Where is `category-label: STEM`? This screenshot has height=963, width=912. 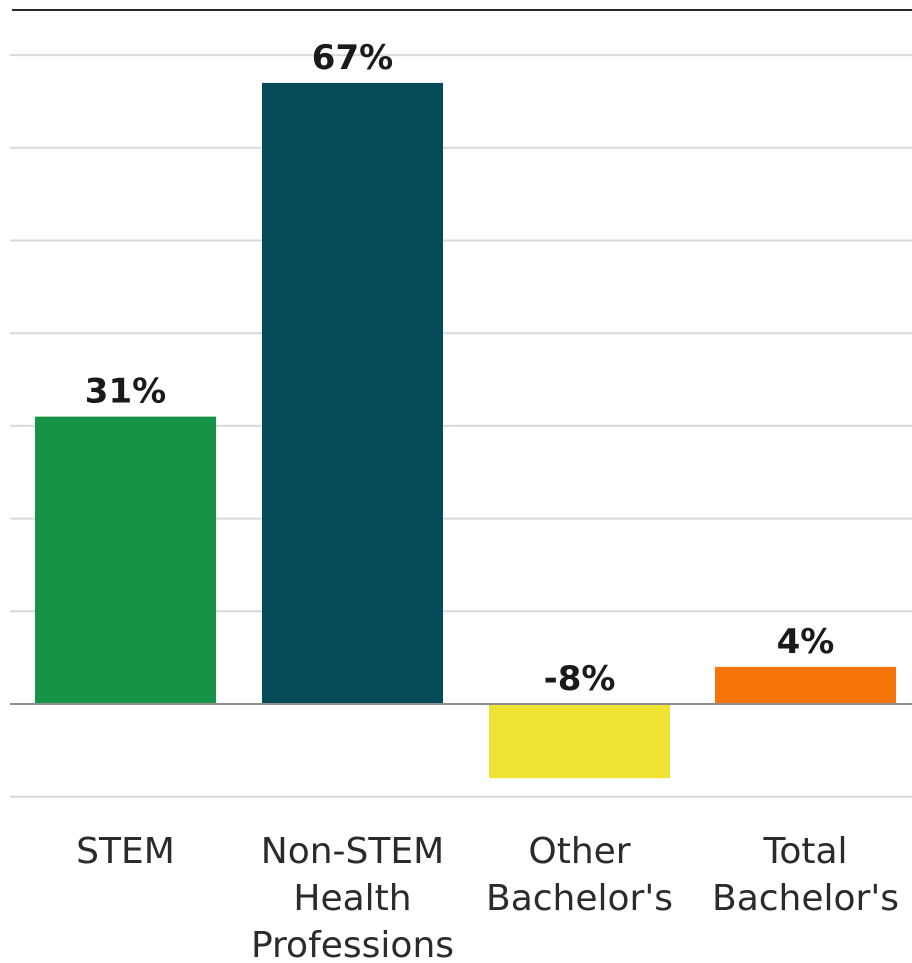
category-label: STEM is located at coordinates (125, 851).